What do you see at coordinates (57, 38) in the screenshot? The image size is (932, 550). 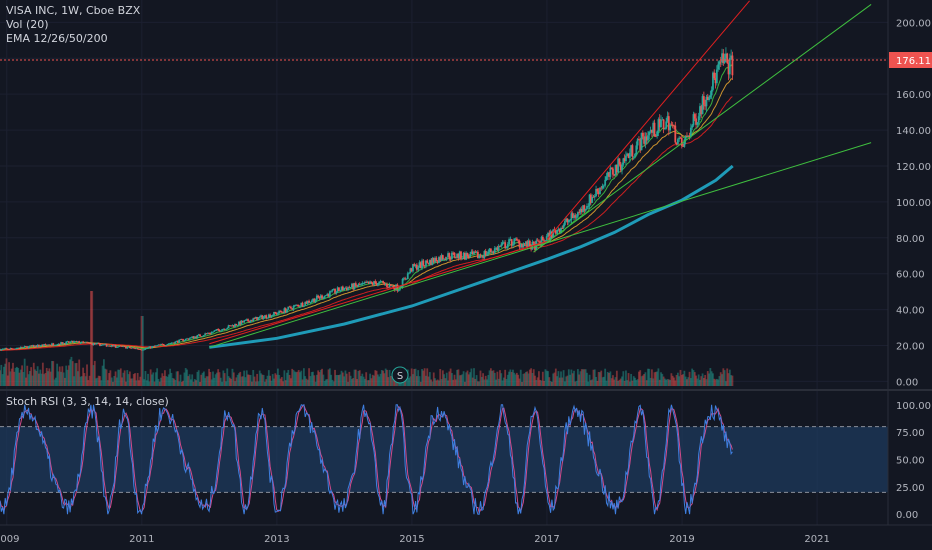 I see `ema-legend: EMA 12/26/50/200` at bounding box center [57, 38].